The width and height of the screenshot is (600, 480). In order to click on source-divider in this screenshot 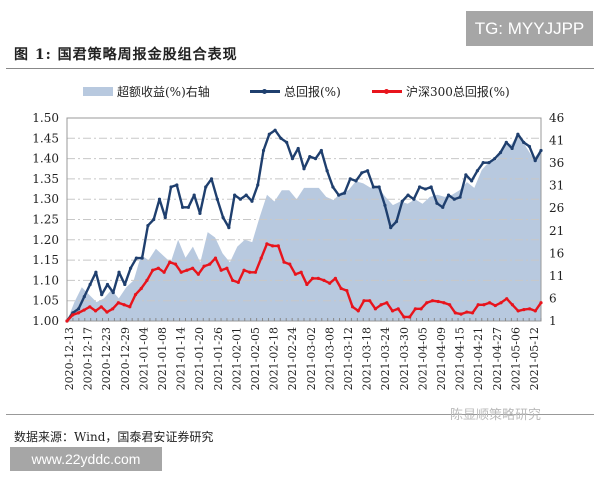, I will do `click(300, 414)`.